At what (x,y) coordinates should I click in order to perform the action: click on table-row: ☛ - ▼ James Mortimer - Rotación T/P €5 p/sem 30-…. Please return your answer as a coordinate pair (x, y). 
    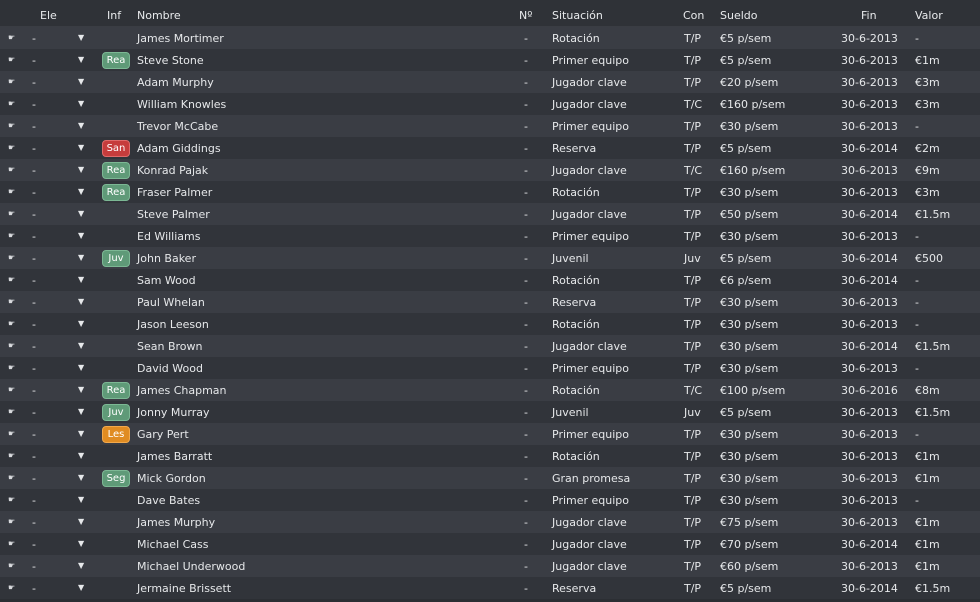
    Looking at the image, I should click on (490, 38).